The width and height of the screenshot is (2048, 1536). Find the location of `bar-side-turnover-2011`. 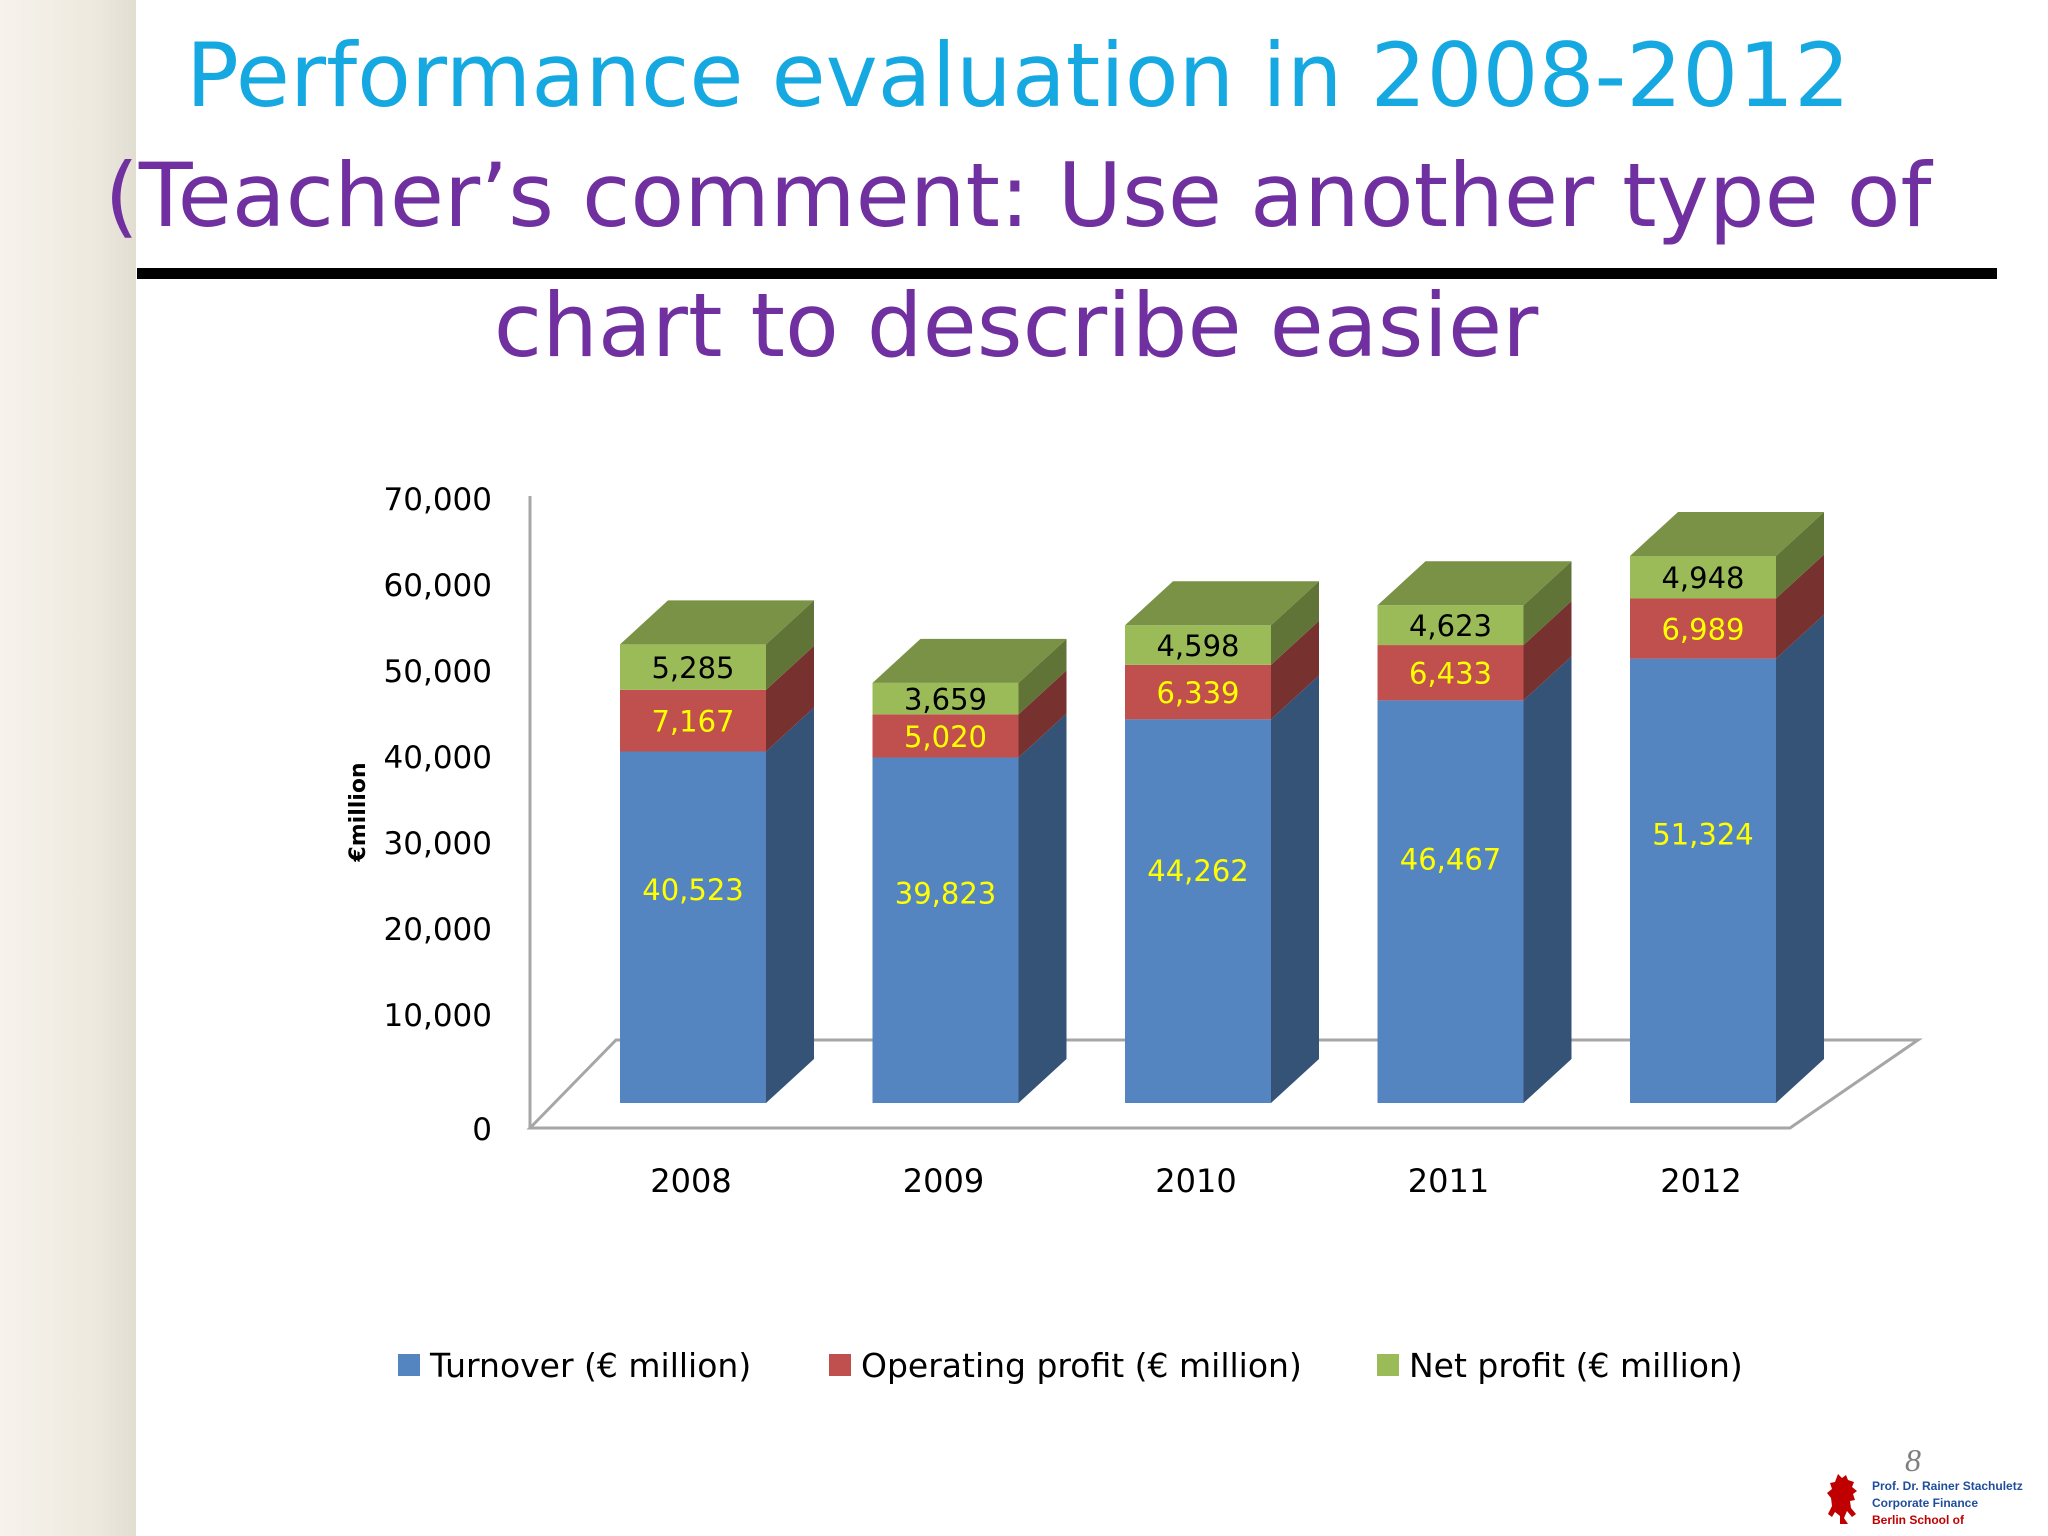

bar-side-turnover-2011 is located at coordinates (1547, 879).